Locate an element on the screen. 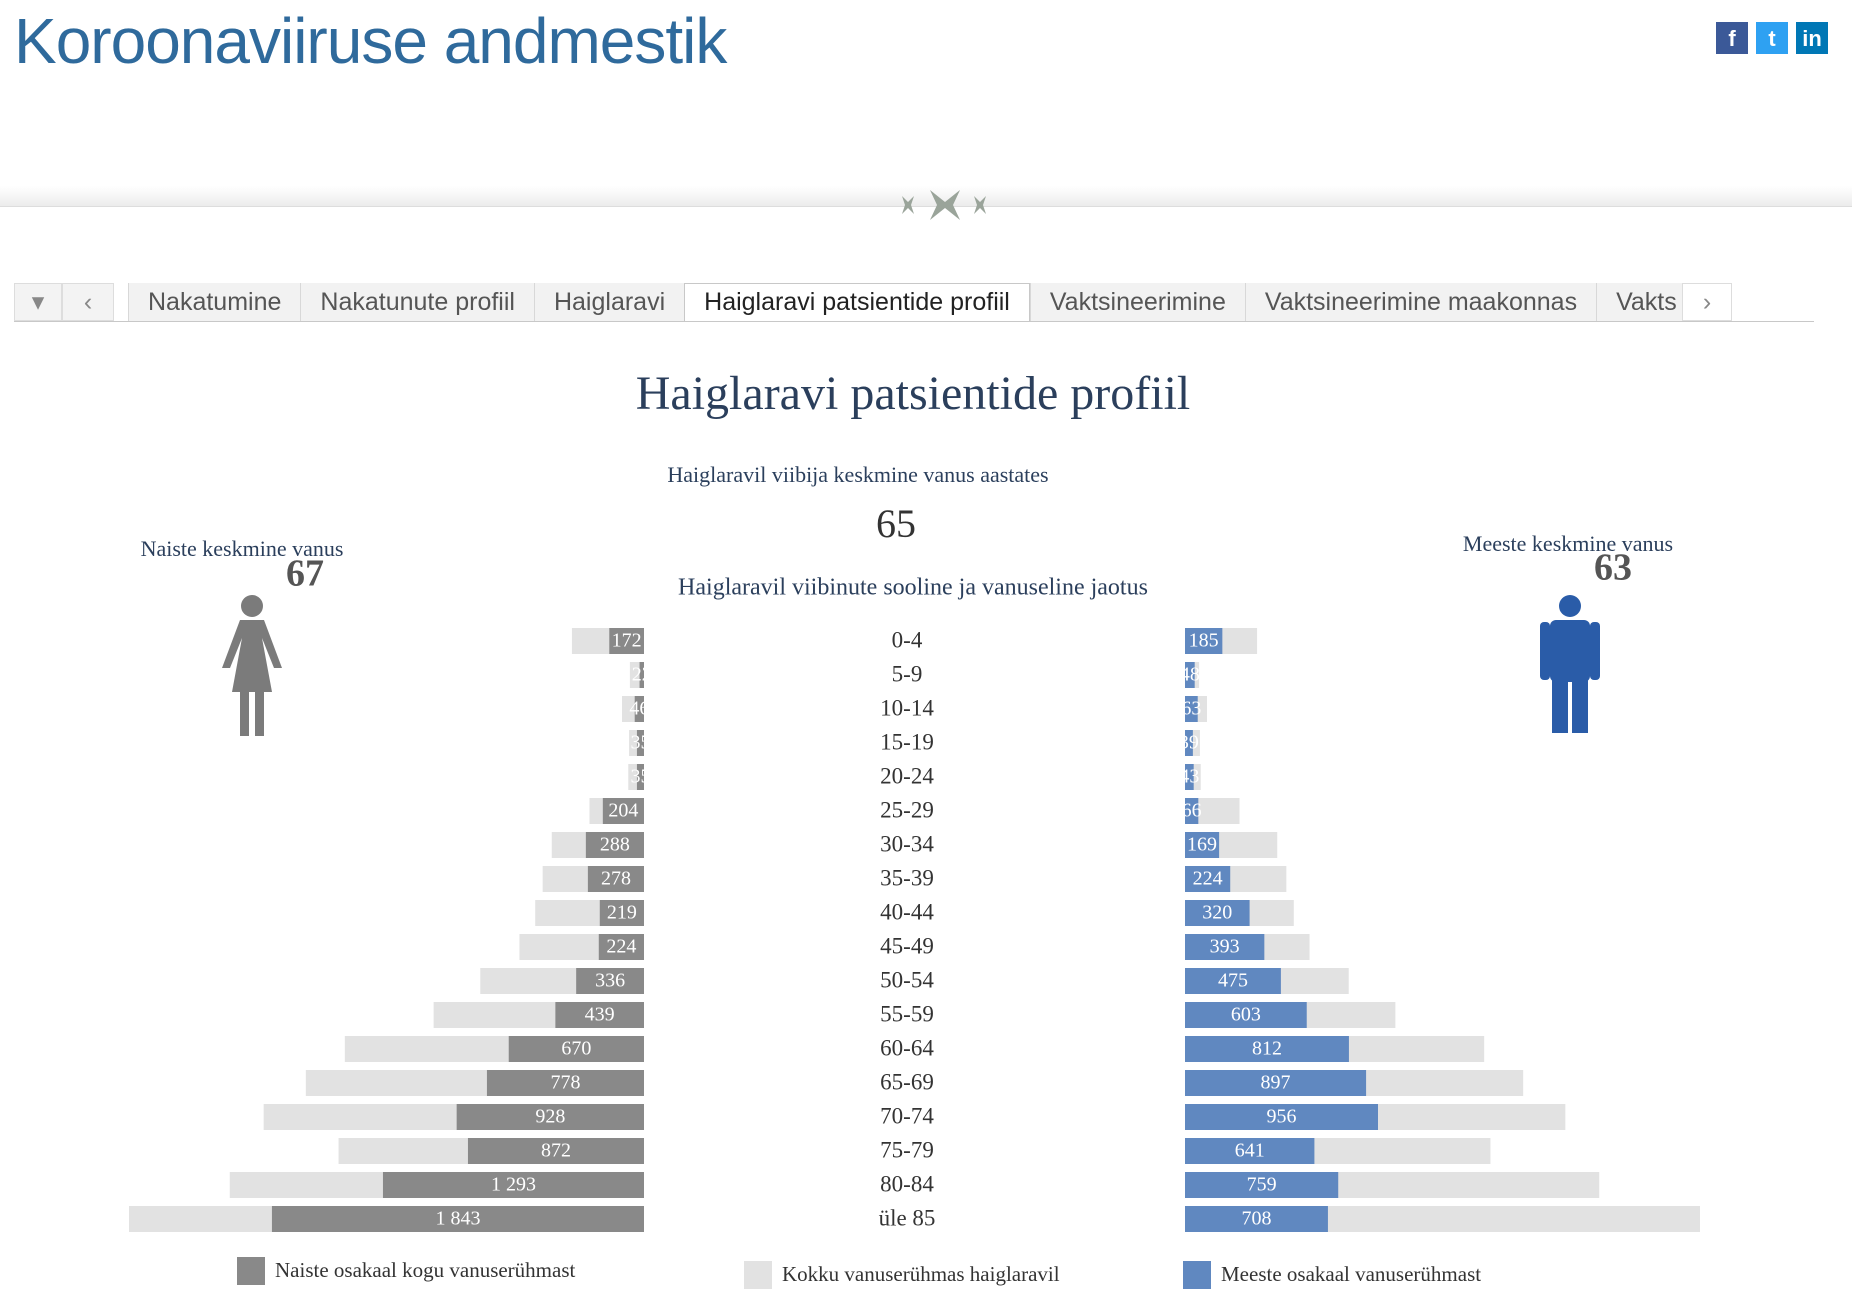 This screenshot has height=1316, width=1852. men-value-label: 39 is located at coordinates (1189, 743).